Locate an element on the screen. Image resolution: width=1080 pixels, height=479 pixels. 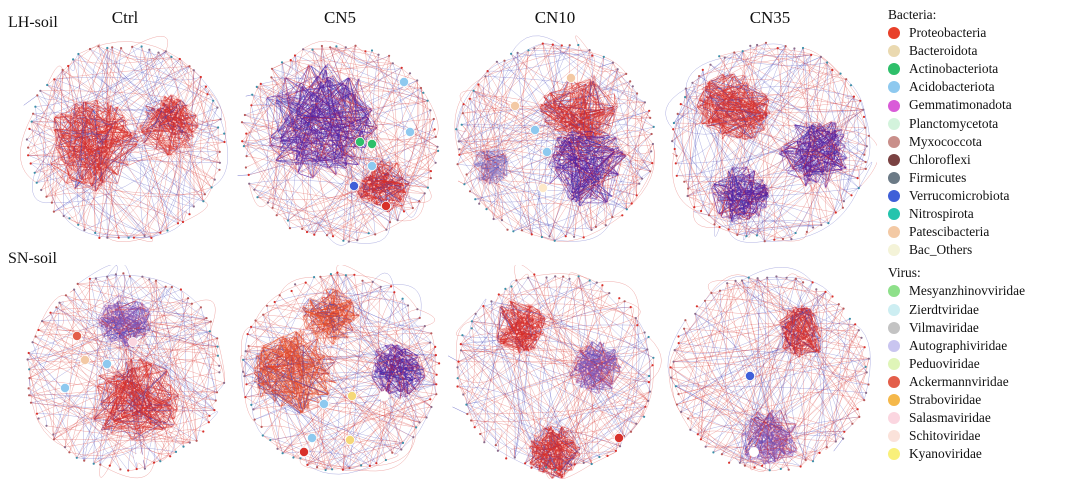
virus-legend-item: Straboviridae is located at coordinates (983, 400).